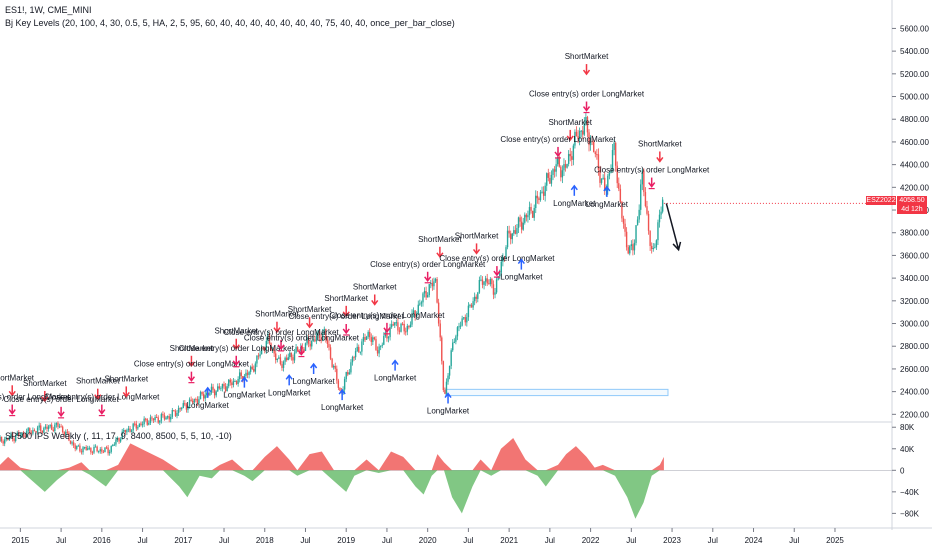 This screenshot has width=932, height=550. I want to click on projection-arrow, so click(673, 227).